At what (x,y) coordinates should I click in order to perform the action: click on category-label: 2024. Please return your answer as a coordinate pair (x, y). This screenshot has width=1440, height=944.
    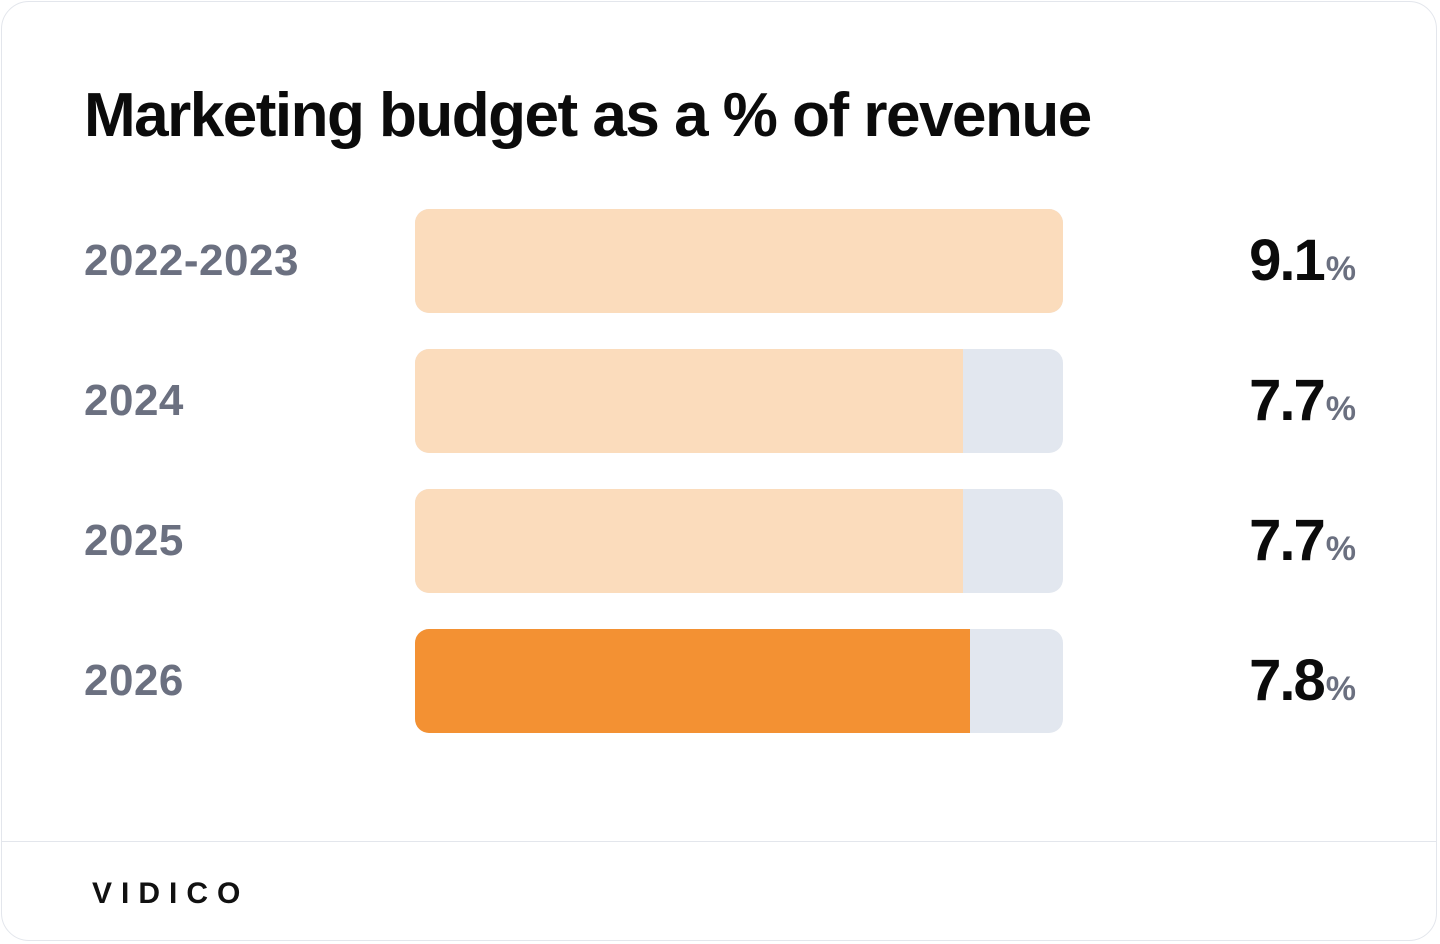
    Looking at the image, I should click on (134, 400).